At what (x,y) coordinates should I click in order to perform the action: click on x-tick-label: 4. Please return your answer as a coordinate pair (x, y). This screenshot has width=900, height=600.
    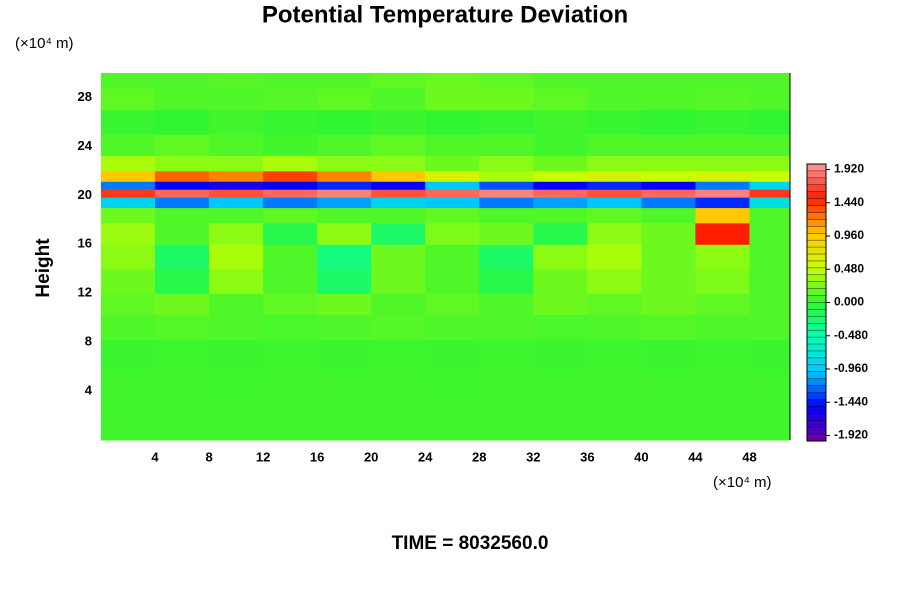
    Looking at the image, I should click on (155, 456).